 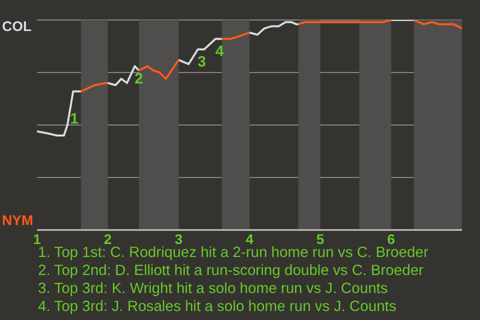 What do you see at coordinates (202, 62) in the screenshot?
I see `annotation: 3` at bounding box center [202, 62].